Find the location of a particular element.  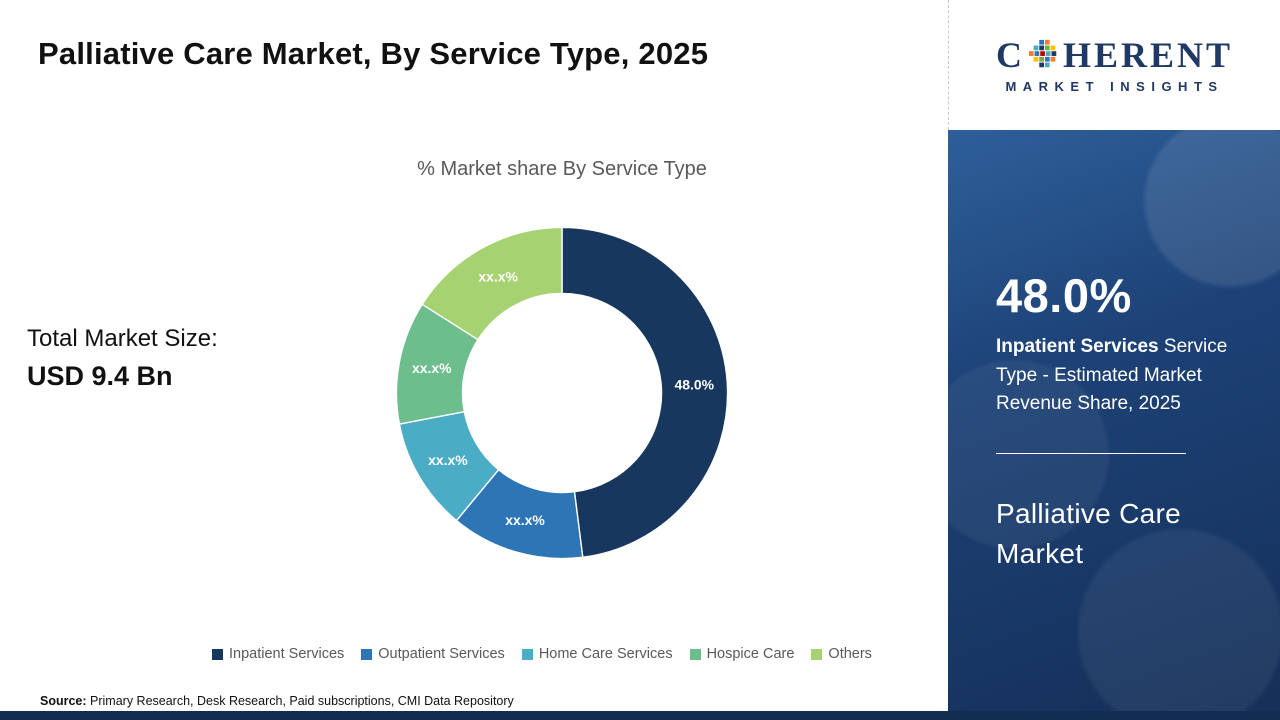

brand-logo-wordmark: C HERENT is located at coordinates (1114, 55).